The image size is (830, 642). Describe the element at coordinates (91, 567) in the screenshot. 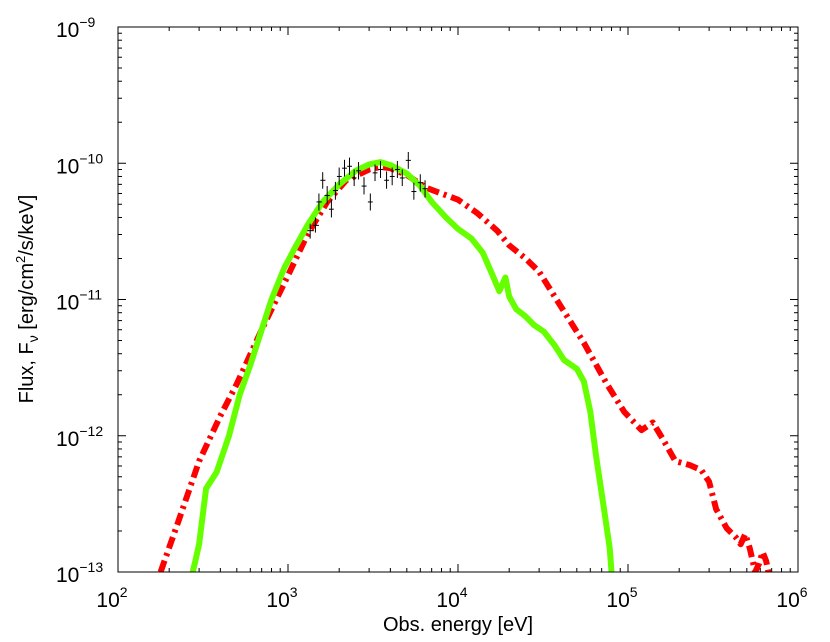

I see `y-tick-label-exp: −13` at that location.